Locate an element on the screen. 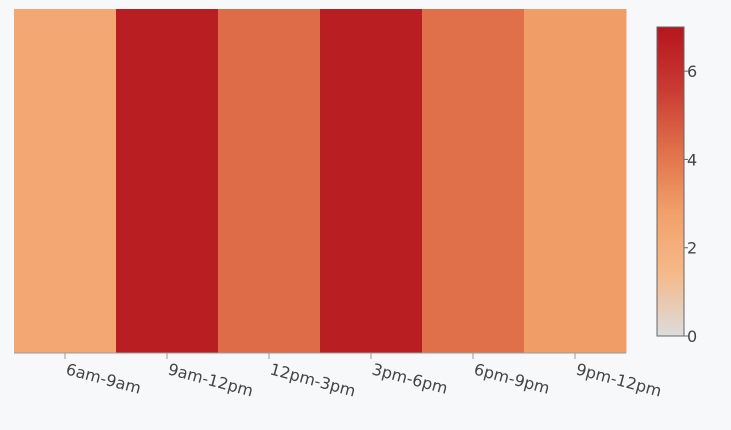 The width and height of the screenshot is (731, 430). colorbar-tick-label: 0 is located at coordinates (692, 336).